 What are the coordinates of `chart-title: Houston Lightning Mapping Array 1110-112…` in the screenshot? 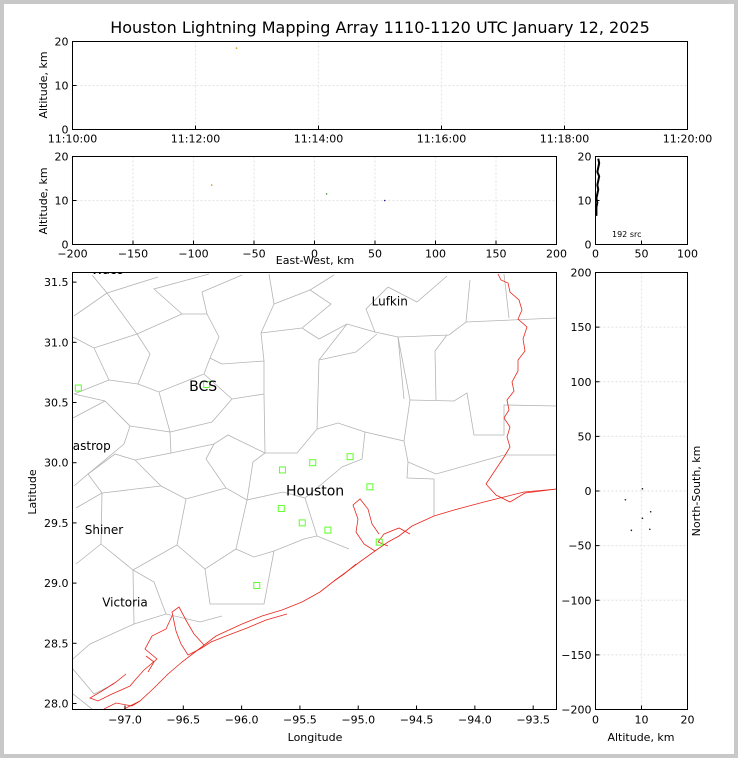 It's located at (380, 27).